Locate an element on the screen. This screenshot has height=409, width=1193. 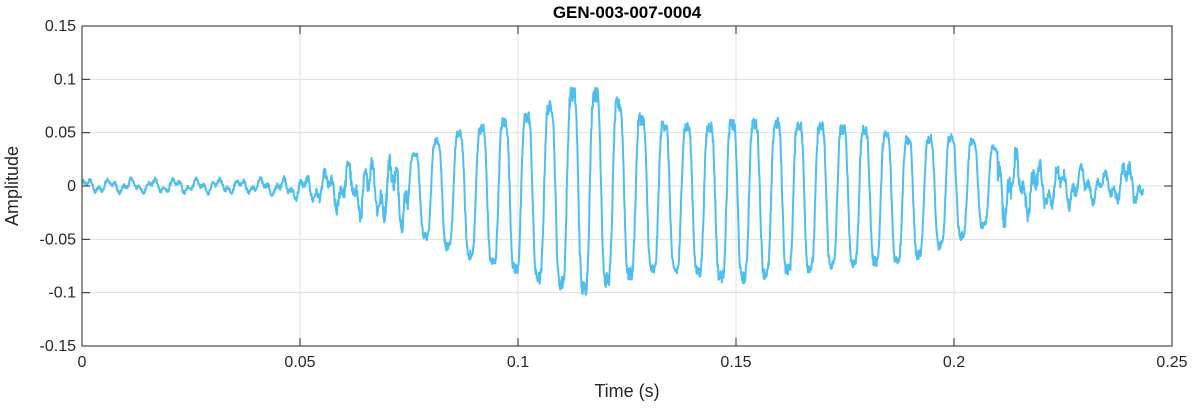
x-axis-title: Time (s) is located at coordinates (626, 391).